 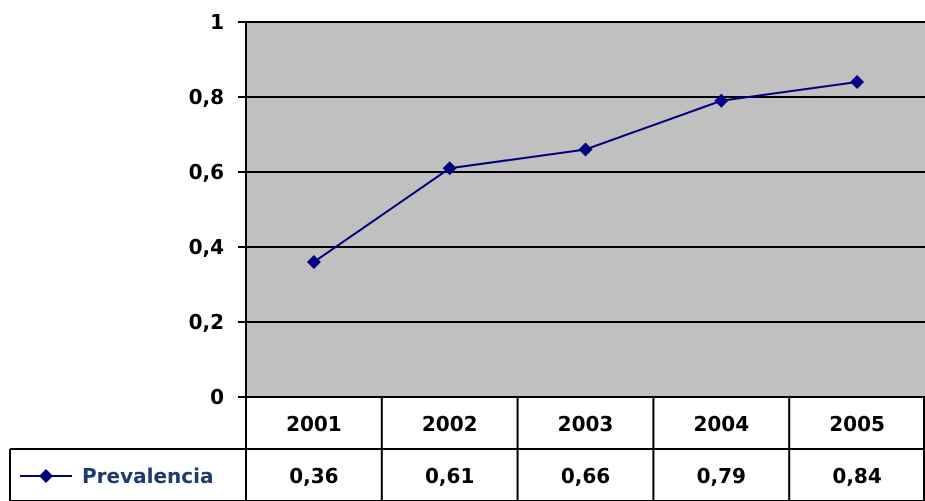 I want to click on y-tick-label: 0,2, so click(x=206, y=322).